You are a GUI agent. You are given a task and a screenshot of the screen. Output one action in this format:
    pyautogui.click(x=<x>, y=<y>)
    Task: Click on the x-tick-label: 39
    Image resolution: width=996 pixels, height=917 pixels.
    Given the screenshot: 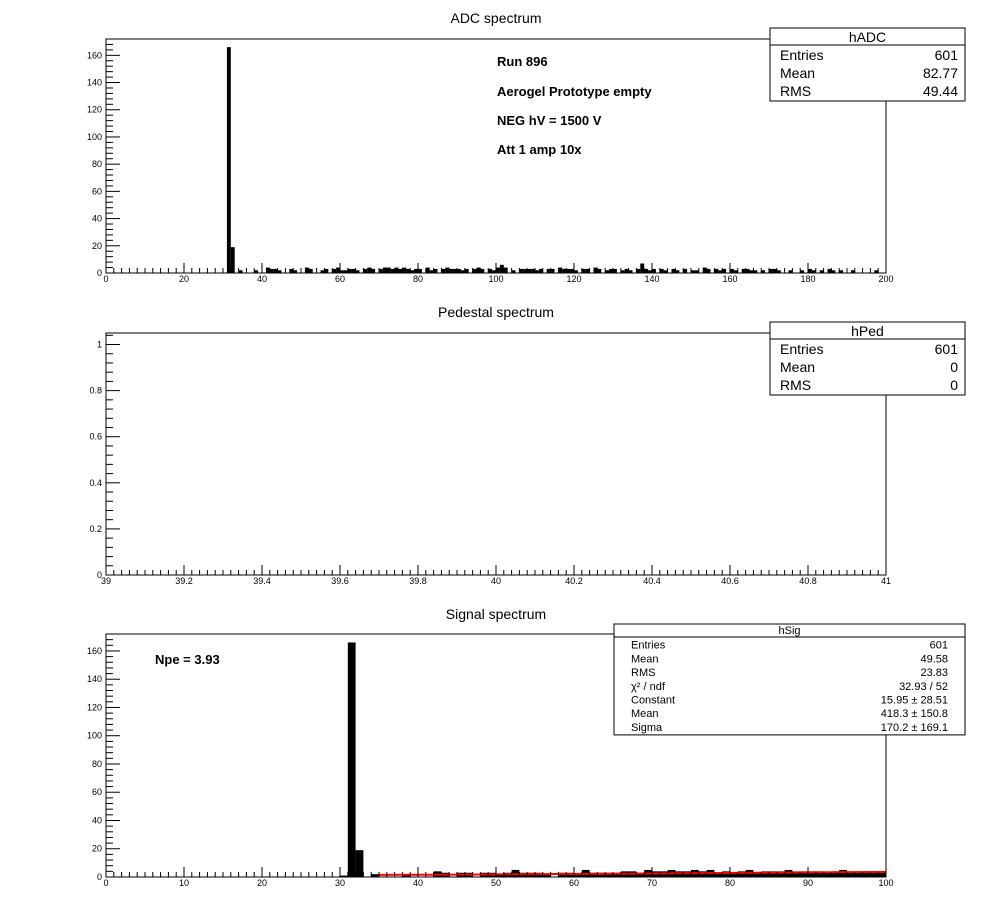 What is the action you would take?
    pyautogui.click(x=106, y=581)
    